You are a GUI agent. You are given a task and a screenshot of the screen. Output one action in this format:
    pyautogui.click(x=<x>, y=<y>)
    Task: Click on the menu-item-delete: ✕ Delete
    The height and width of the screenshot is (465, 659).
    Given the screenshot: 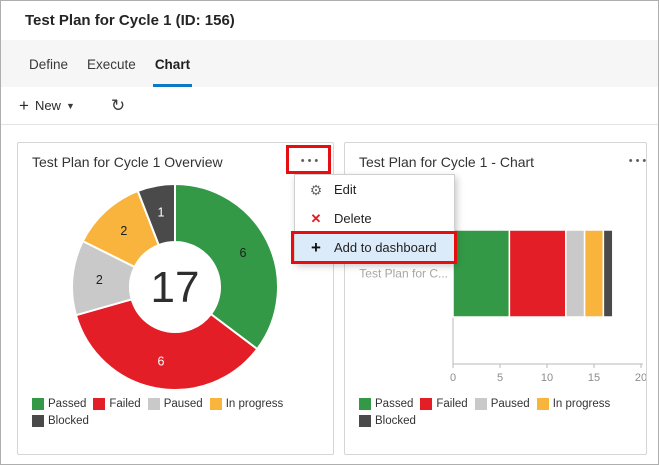 What is the action you would take?
    pyautogui.click(x=374, y=218)
    